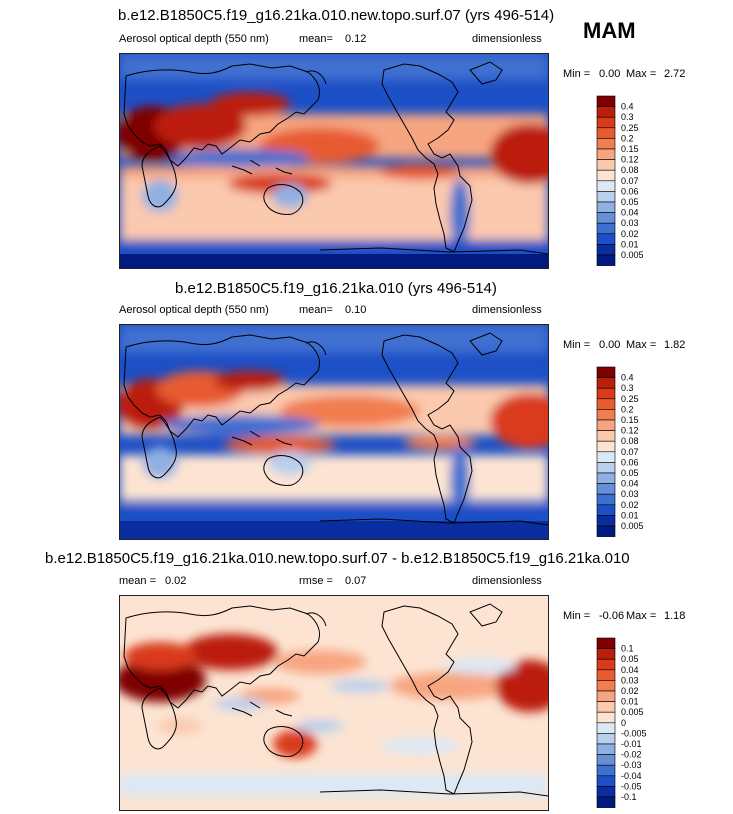 The image size is (733, 814). Describe the element at coordinates (610, 74) in the screenshot. I see `panel1-min-value: 0.00` at that location.